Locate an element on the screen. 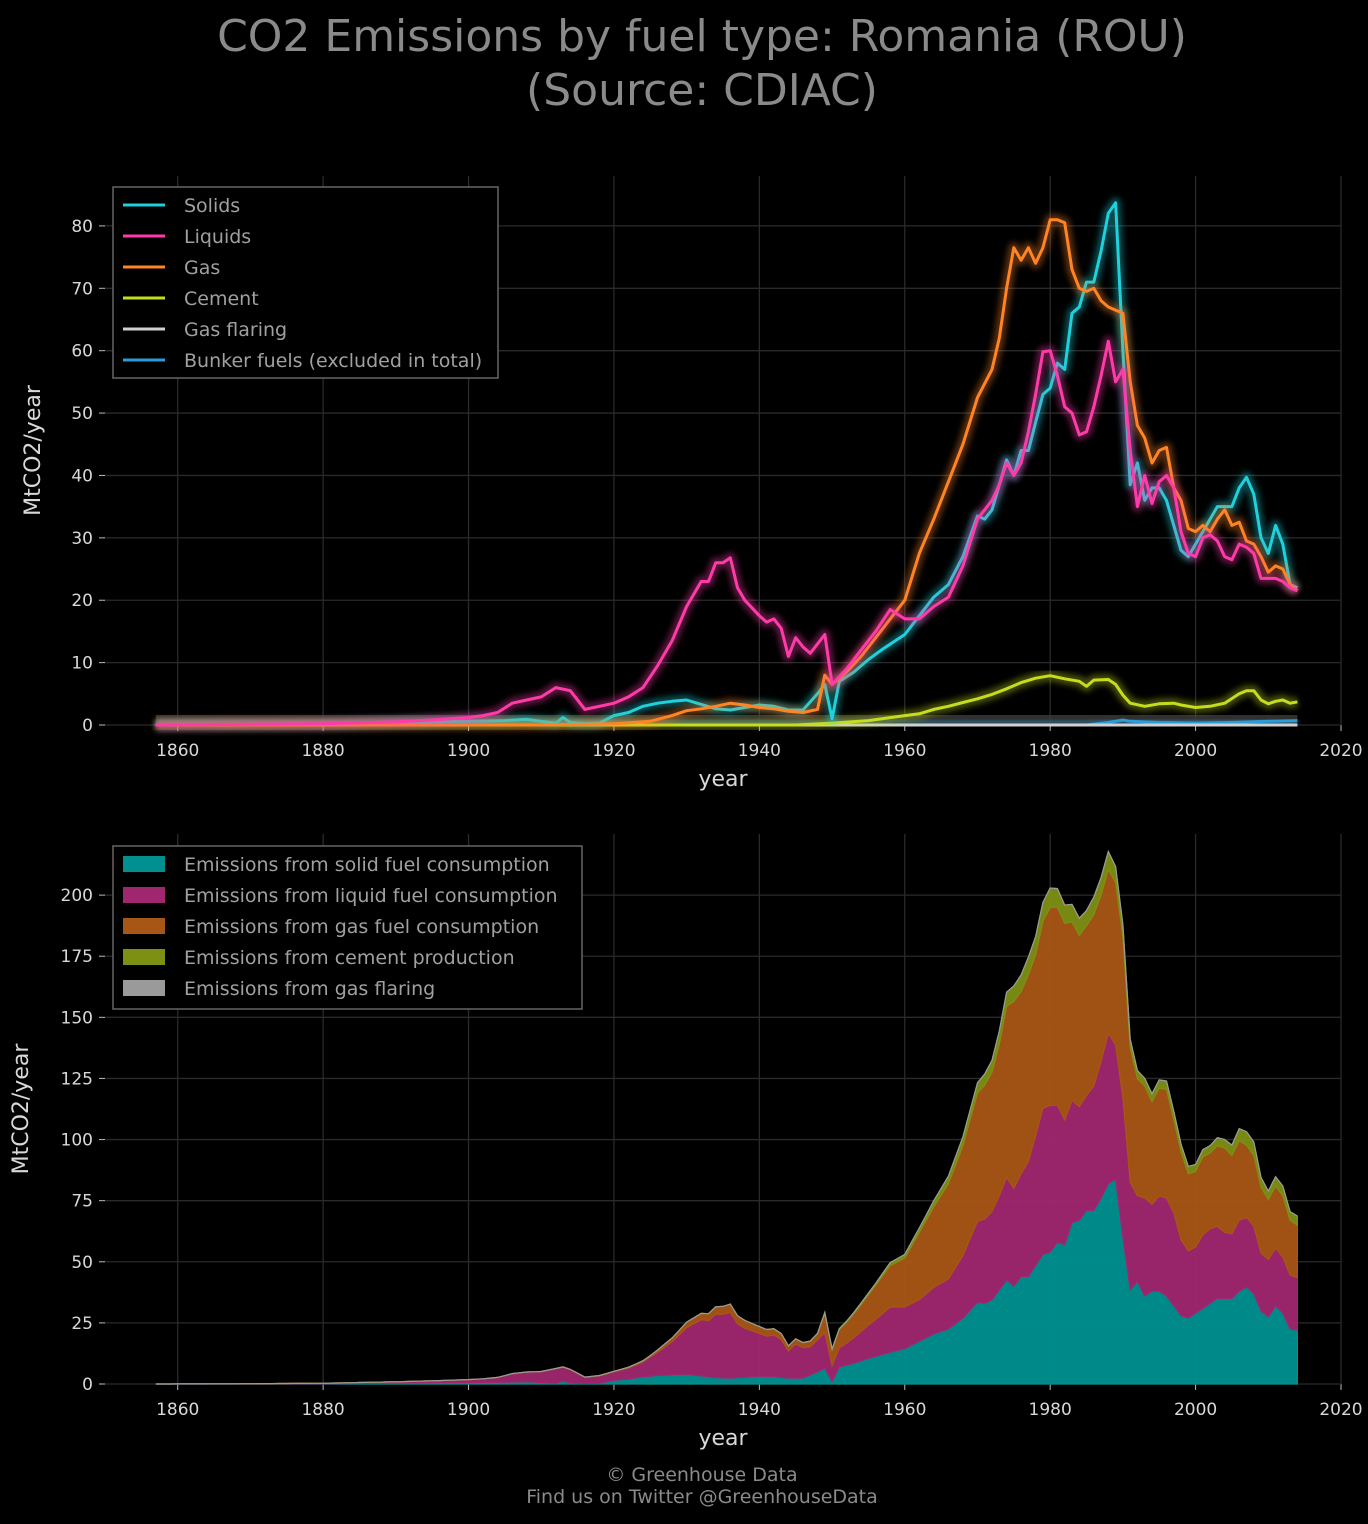 The height and width of the screenshot is (1524, 1368). p2-yaxis-label: MtCO2/year is located at coordinates (21, 1109).